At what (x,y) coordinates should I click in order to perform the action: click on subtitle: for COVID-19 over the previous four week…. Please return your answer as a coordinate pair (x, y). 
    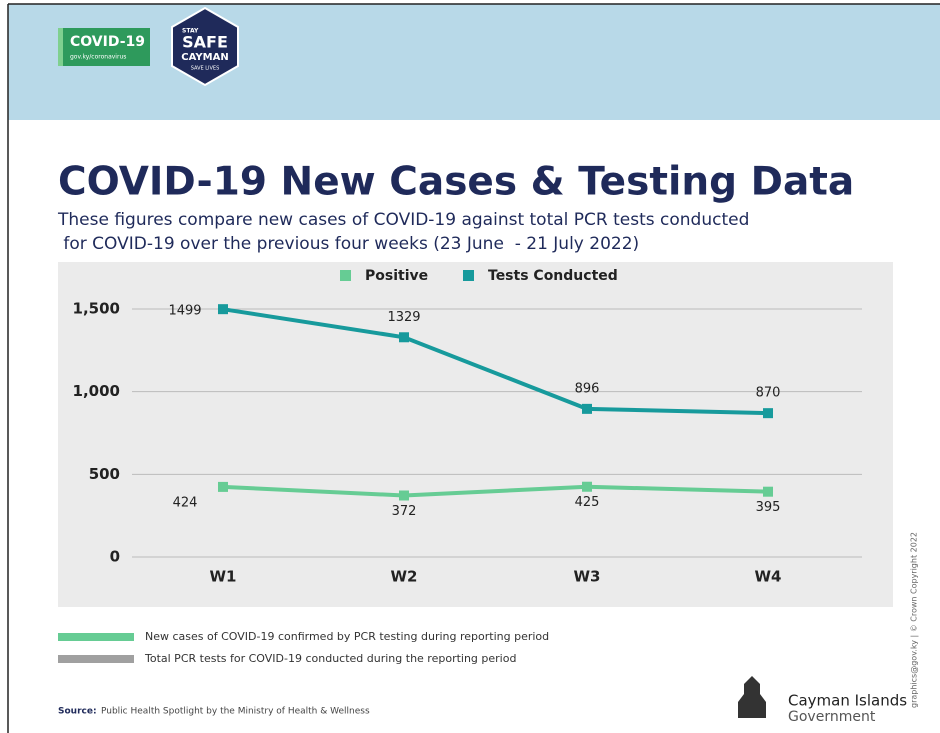
    Looking at the image, I should click on (348, 244).